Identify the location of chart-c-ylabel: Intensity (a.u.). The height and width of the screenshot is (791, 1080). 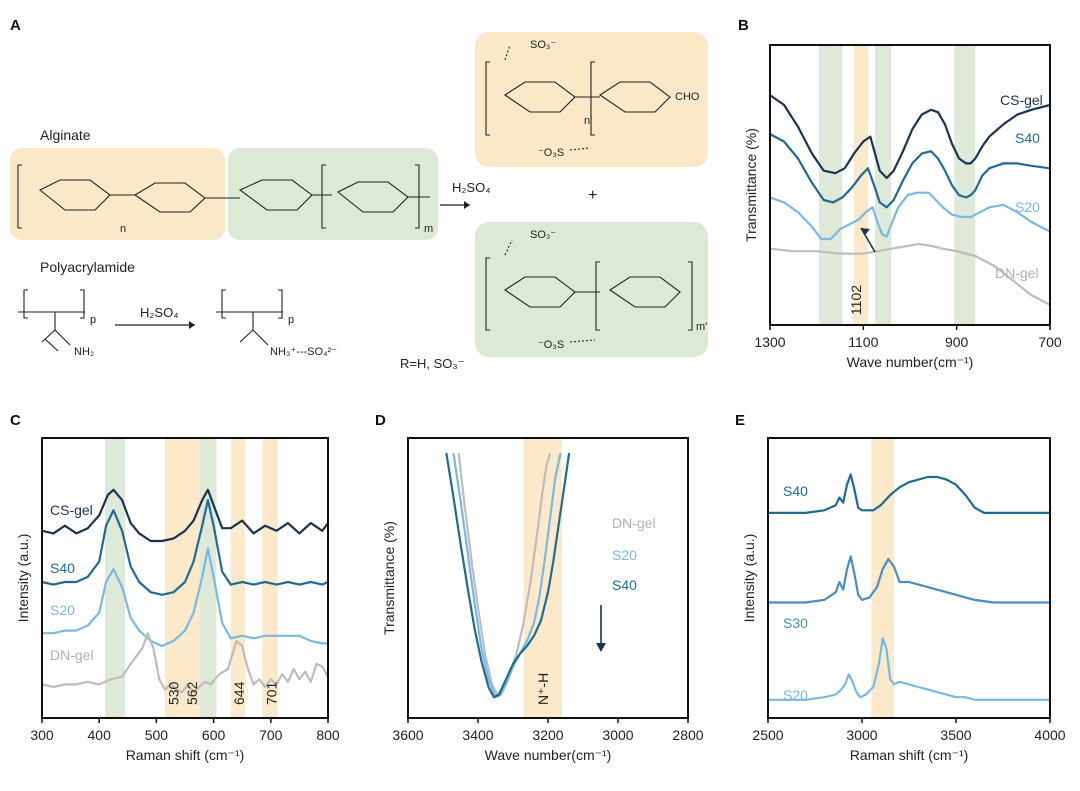
(23, 578).